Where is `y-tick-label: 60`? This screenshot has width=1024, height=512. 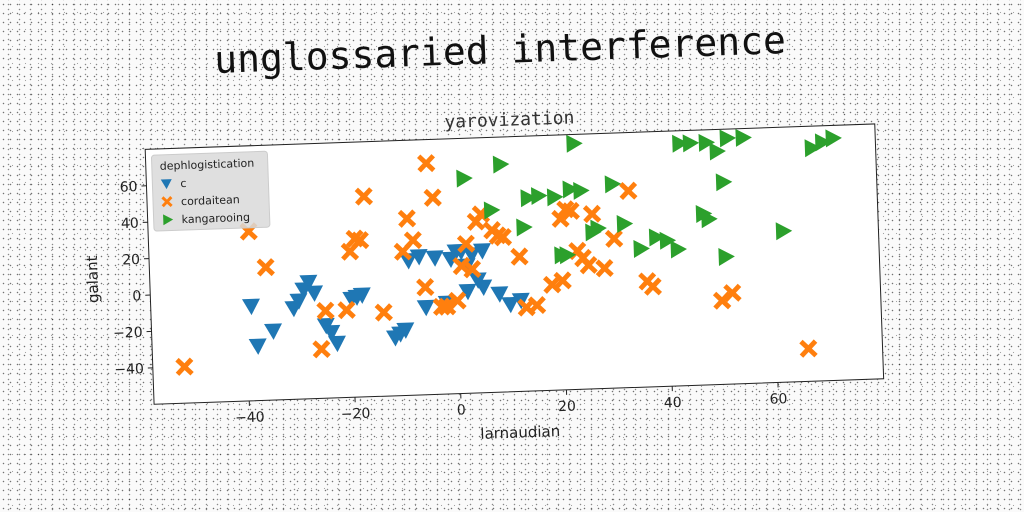 y-tick-label: 60 is located at coordinates (128, 187).